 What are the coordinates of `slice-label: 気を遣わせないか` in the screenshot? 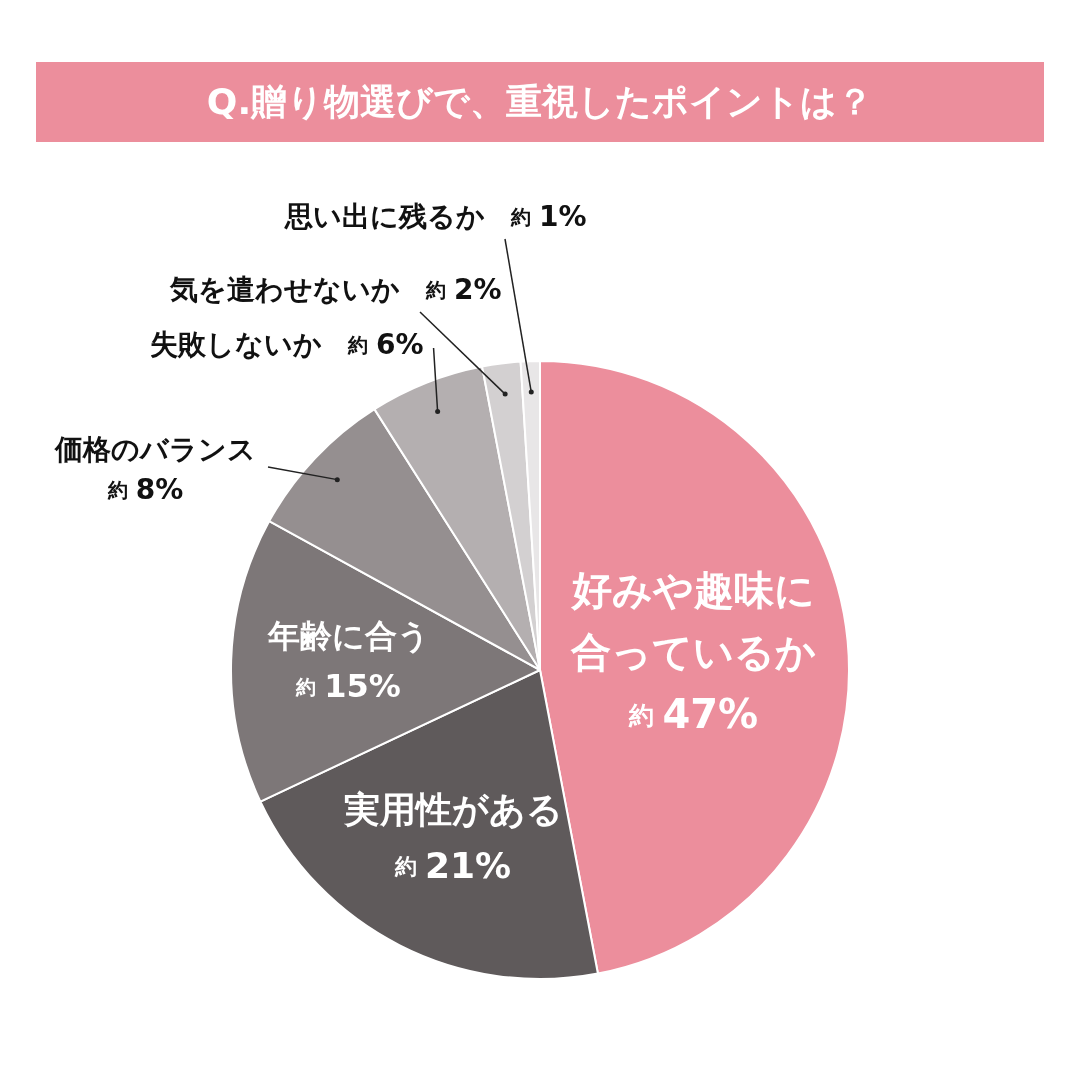 It's located at (284, 290).